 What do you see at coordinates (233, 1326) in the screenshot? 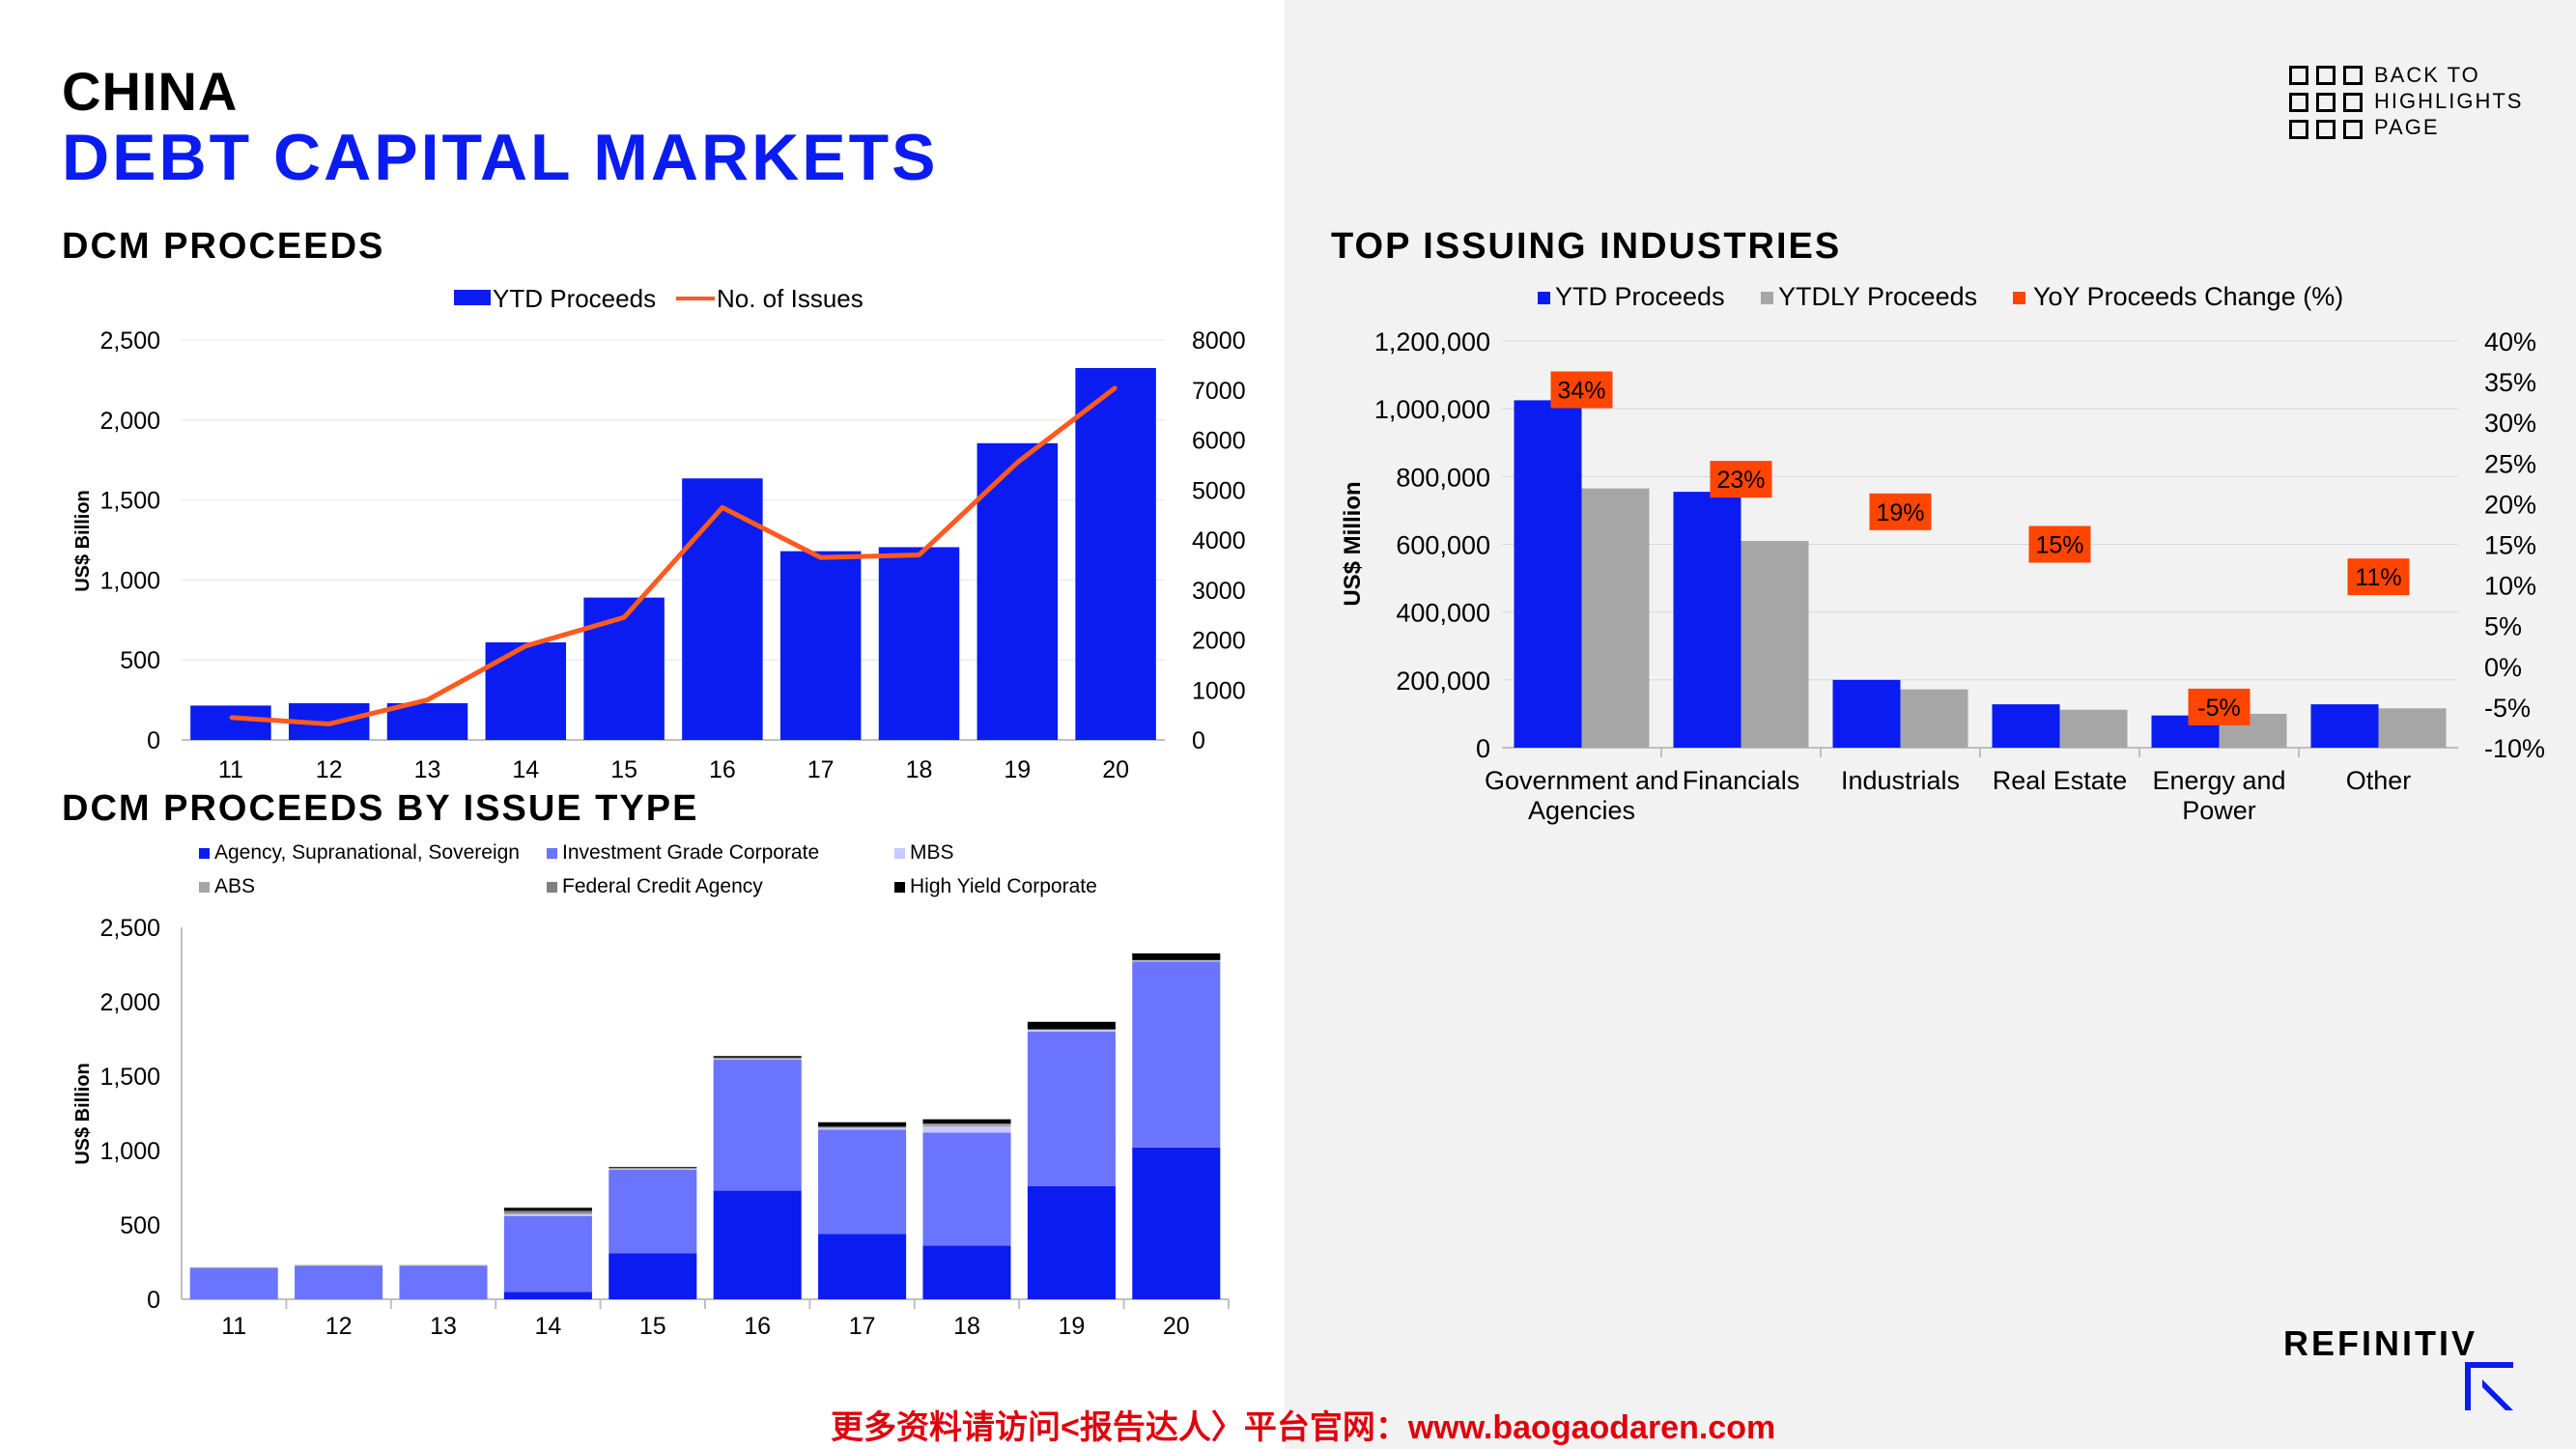
I see `x-tick-label: 11` at bounding box center [233, 1326].